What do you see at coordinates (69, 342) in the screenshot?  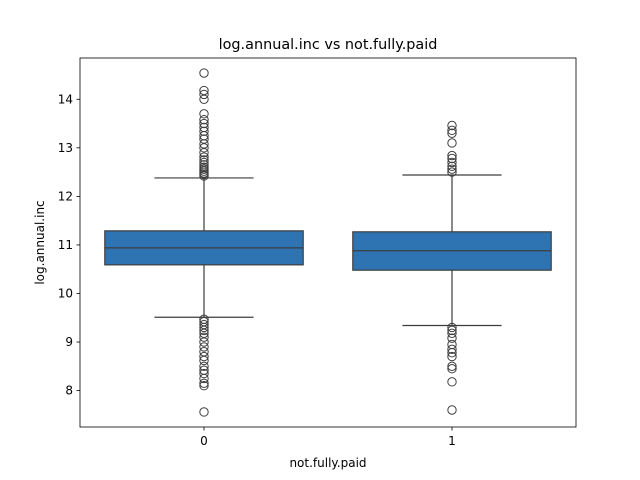 I see `y-tick-label: 9` at bounding box center [69, 342].